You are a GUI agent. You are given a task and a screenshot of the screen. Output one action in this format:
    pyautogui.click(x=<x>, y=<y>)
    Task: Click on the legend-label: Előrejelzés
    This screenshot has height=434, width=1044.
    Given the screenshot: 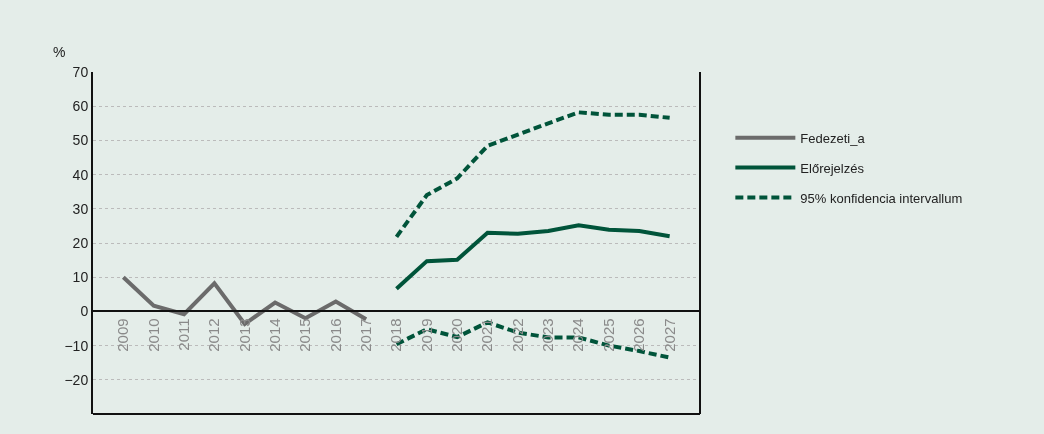 What is the action you would take?
    pyautogui.click(x=832, y=168)
    